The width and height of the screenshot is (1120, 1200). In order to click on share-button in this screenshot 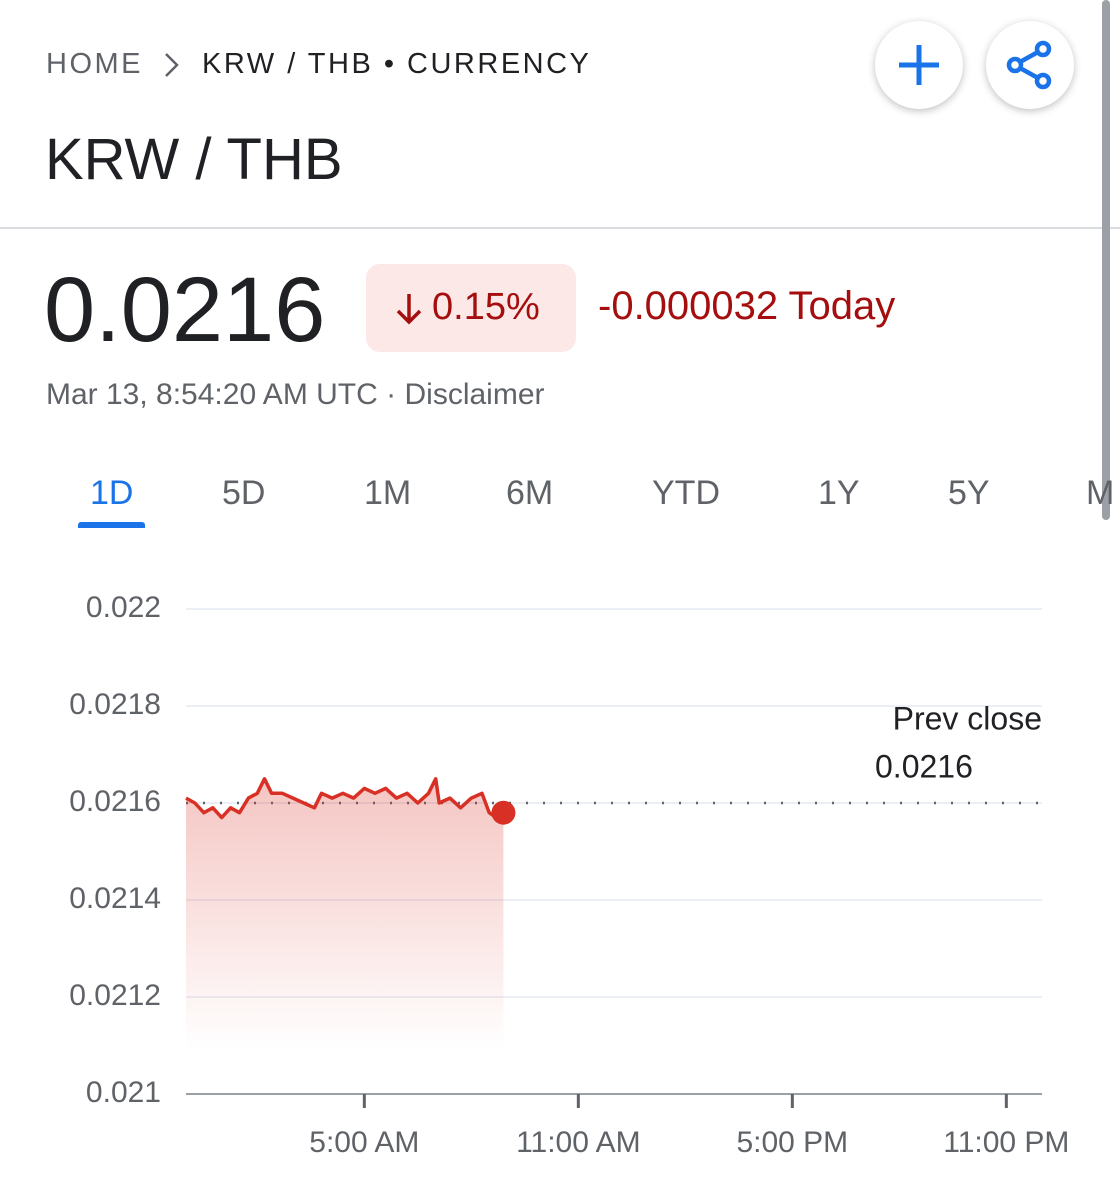, I will do `click(1030, 65)`.